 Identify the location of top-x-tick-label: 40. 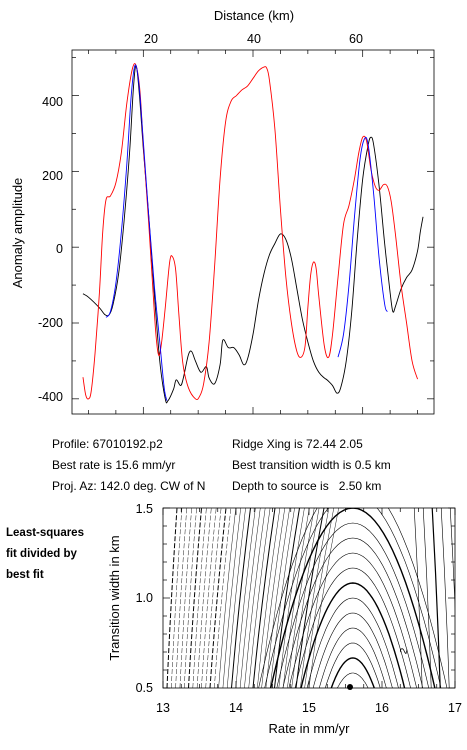
(254, 39).